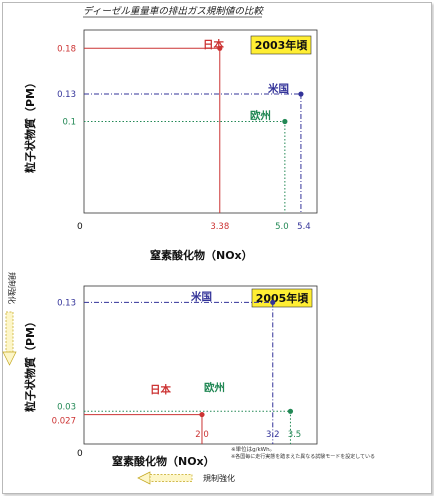 The width and height of the screenshot is (434, 496). Describe the element at coordinates (80, 454) in the screenshot. I see `chart-2005-origin: 0` at that location.